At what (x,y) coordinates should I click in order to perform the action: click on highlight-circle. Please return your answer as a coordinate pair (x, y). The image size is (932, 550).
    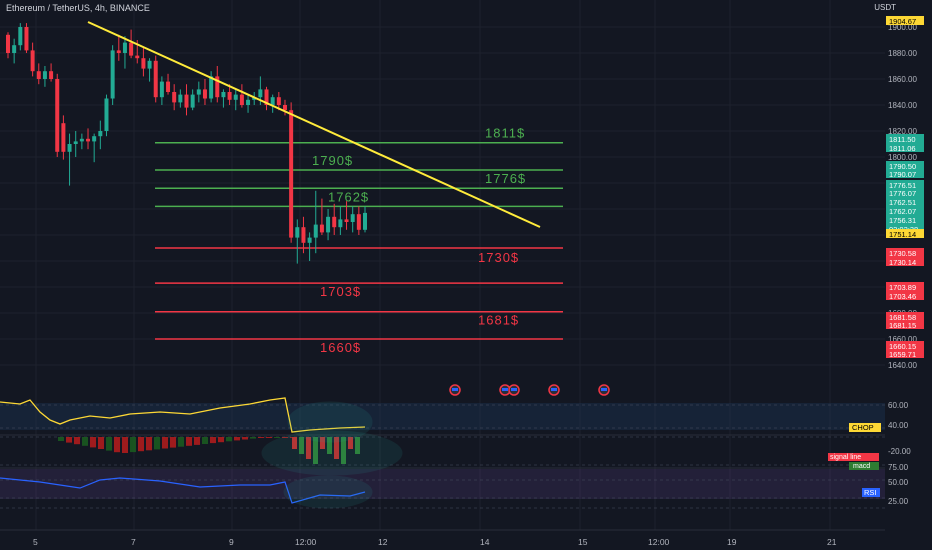
    Looking at the image, I should click on (330, 422).